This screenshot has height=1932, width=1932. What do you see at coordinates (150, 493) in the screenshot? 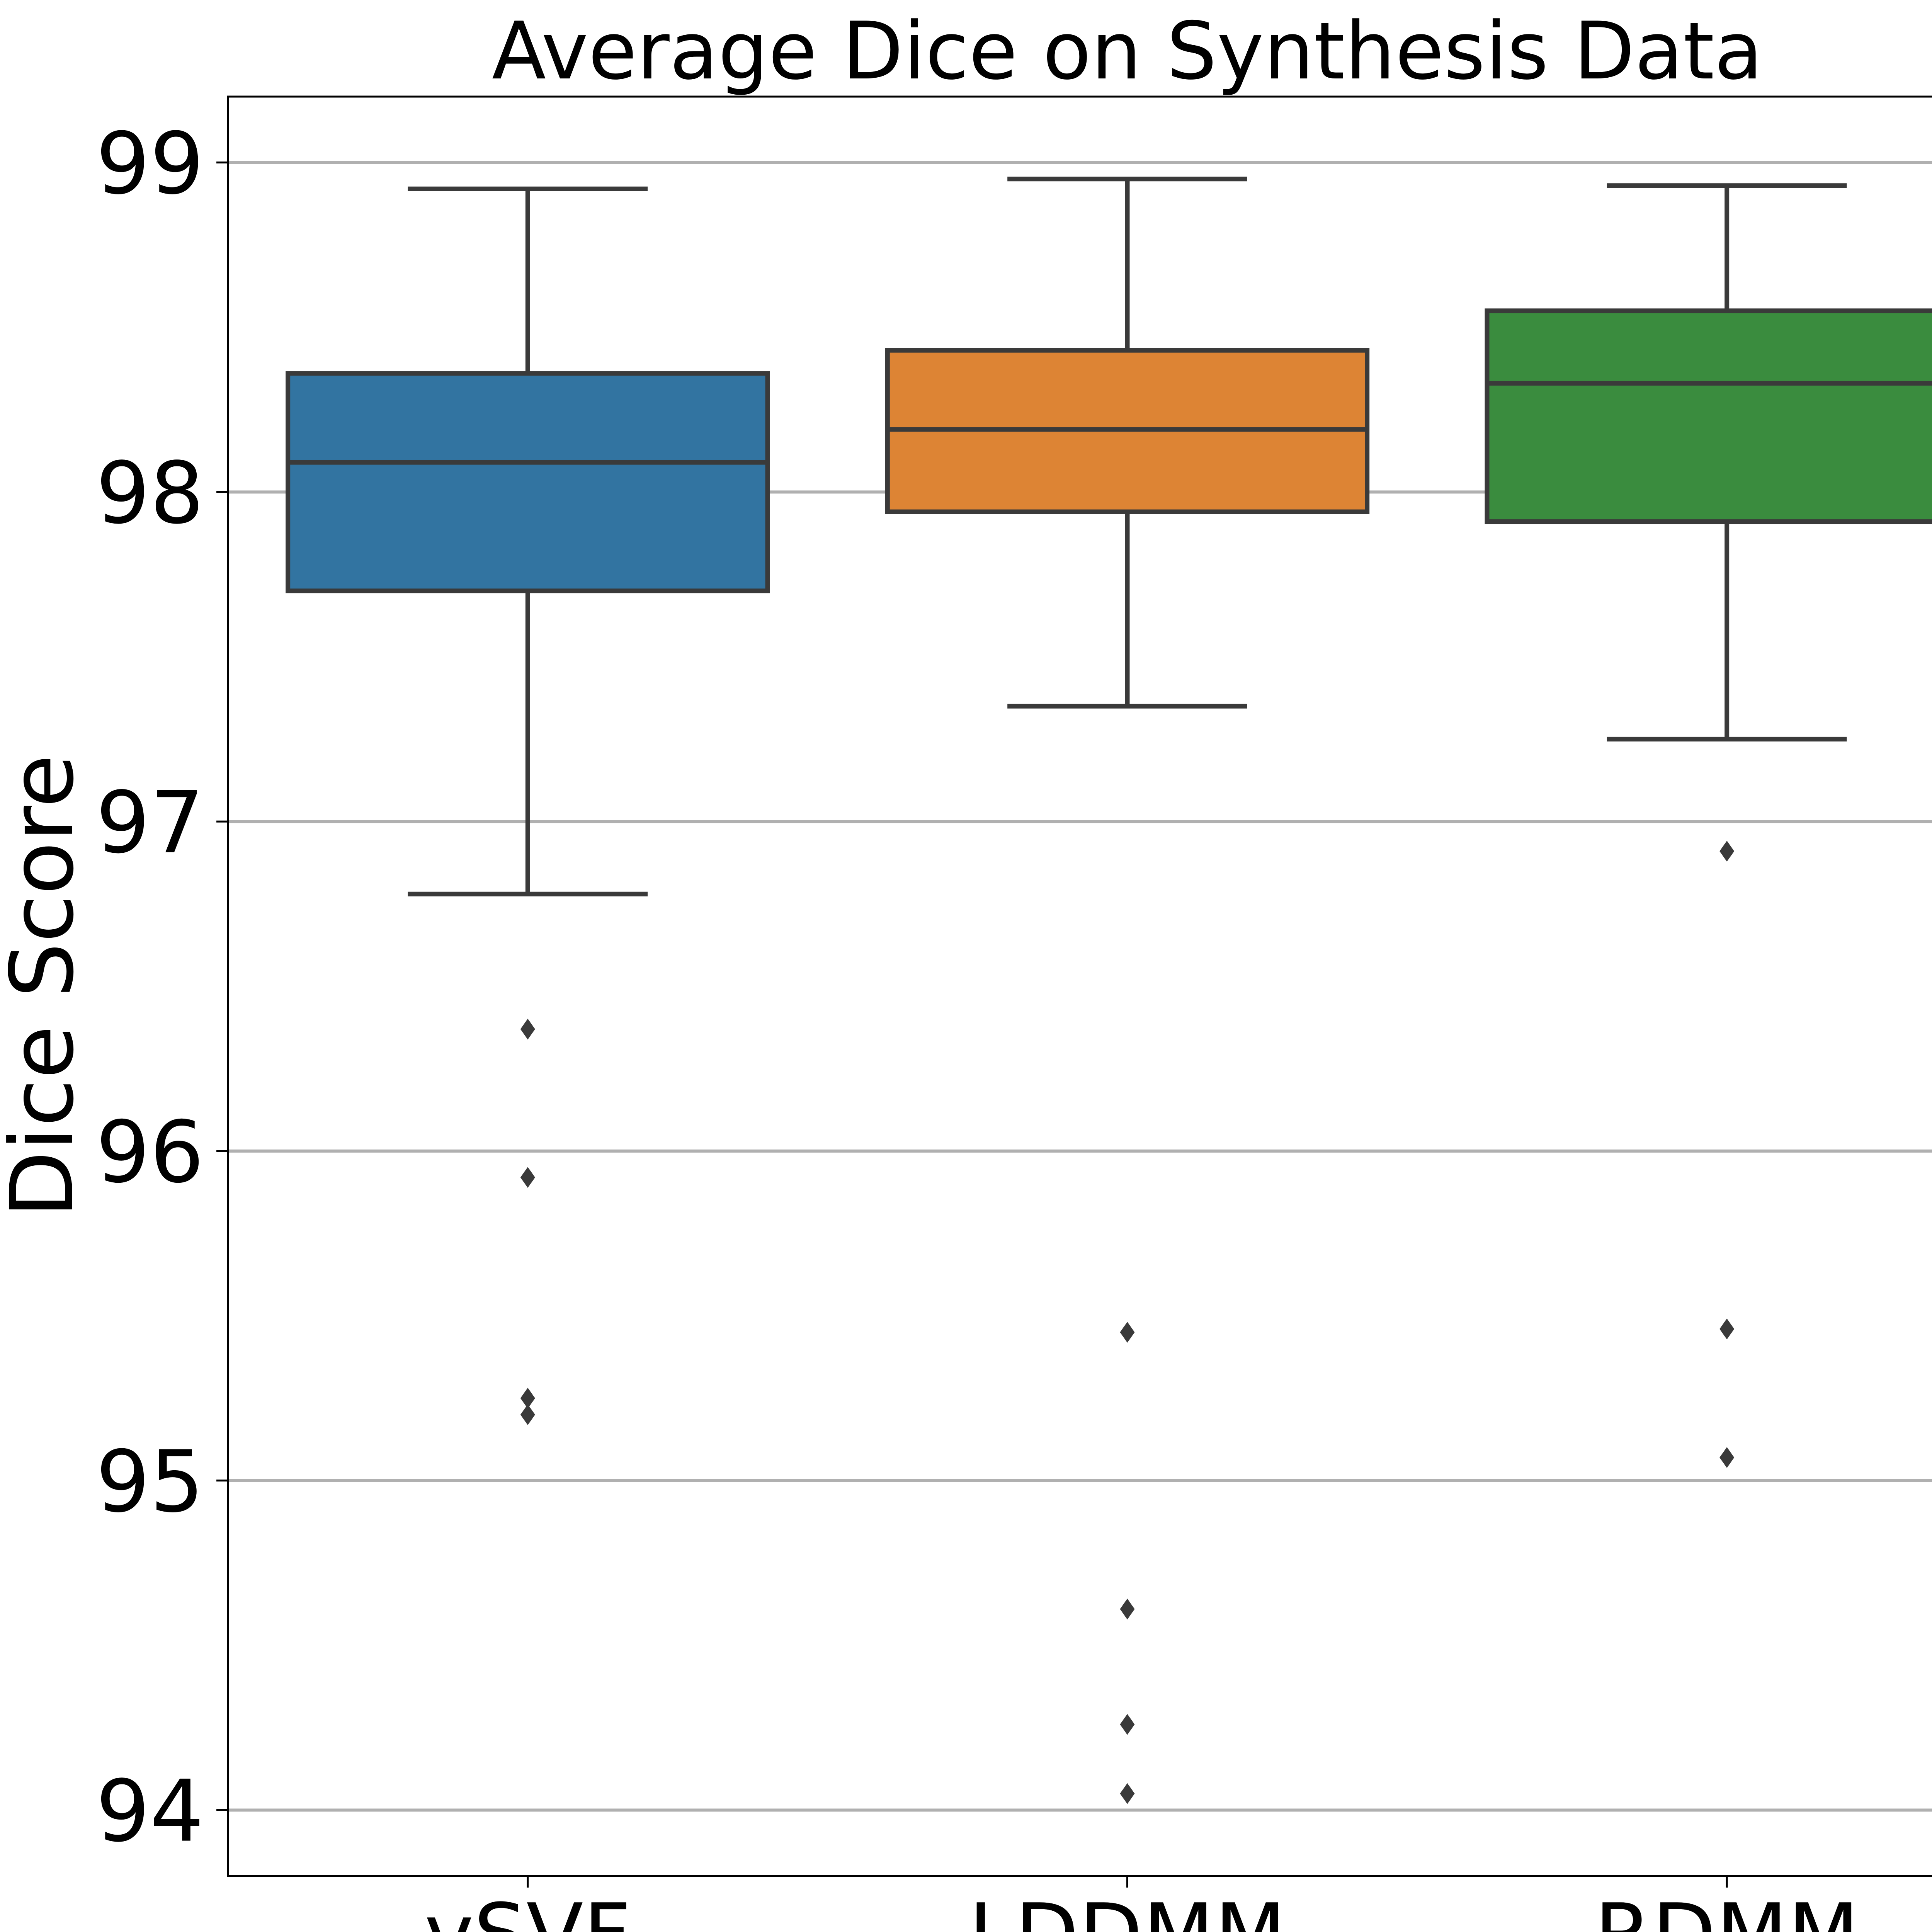
I see `y-tick-label: 98` at bounding box center [150, 493].